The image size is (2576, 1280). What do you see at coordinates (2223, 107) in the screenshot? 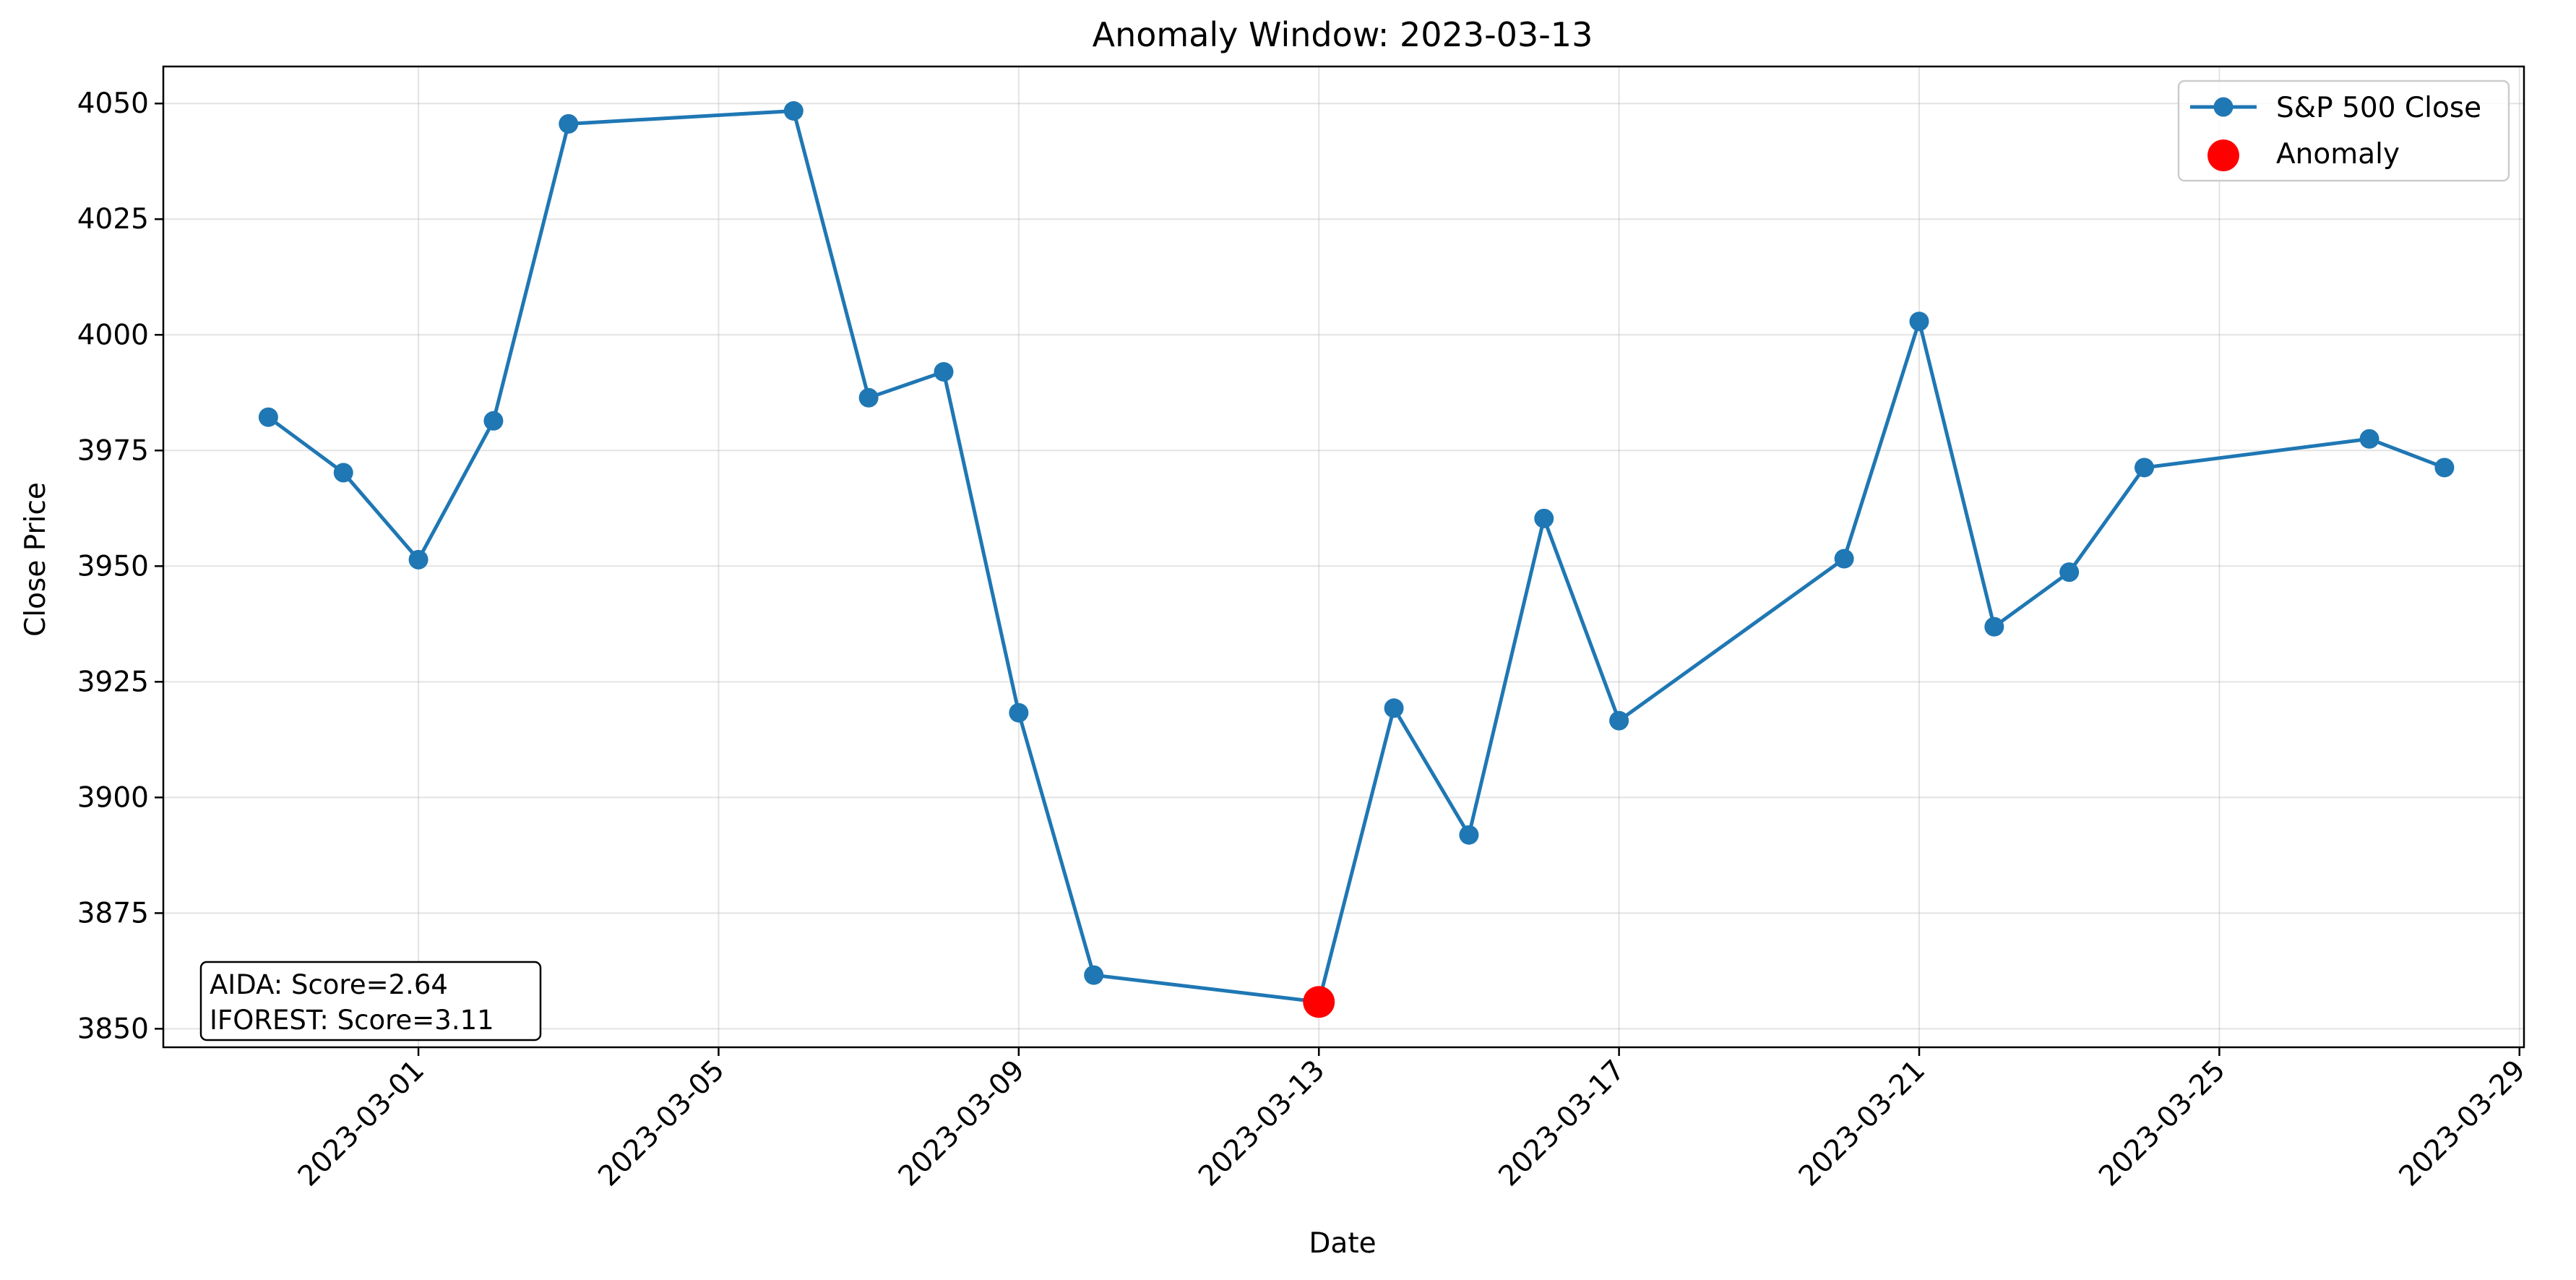
I see `legend-marker-sp500` at bounding box center [2223, 107].